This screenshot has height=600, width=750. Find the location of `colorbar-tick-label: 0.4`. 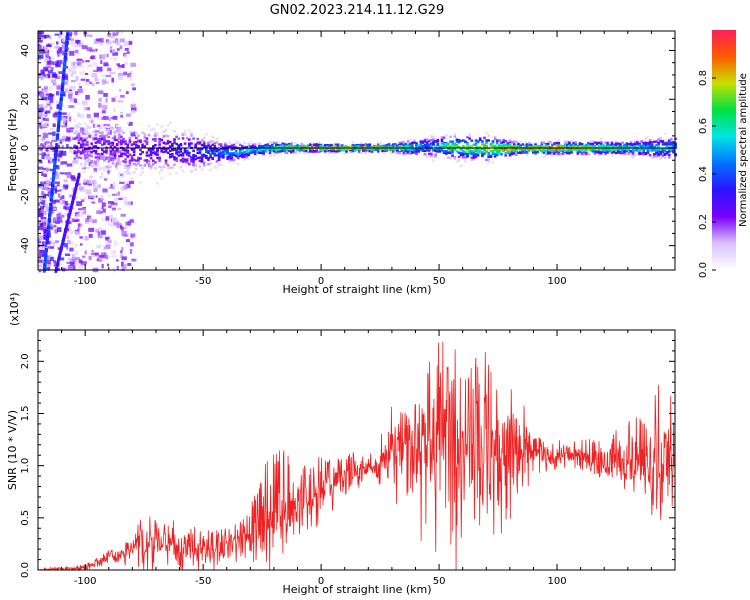

colorbar-tick-label: 0.4 is located at coordinates (703, 174).